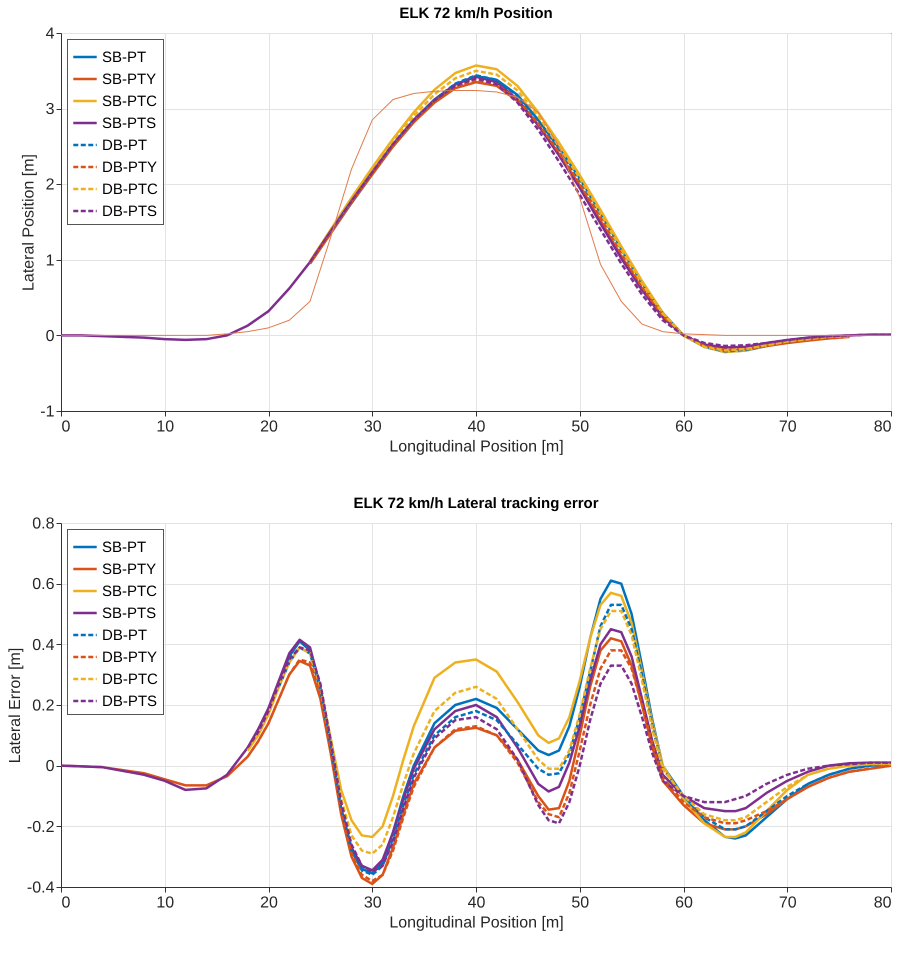 The width and height of the screenshot is (921, 967). I want to click on y-tick-label: -1, so click(47, 412).